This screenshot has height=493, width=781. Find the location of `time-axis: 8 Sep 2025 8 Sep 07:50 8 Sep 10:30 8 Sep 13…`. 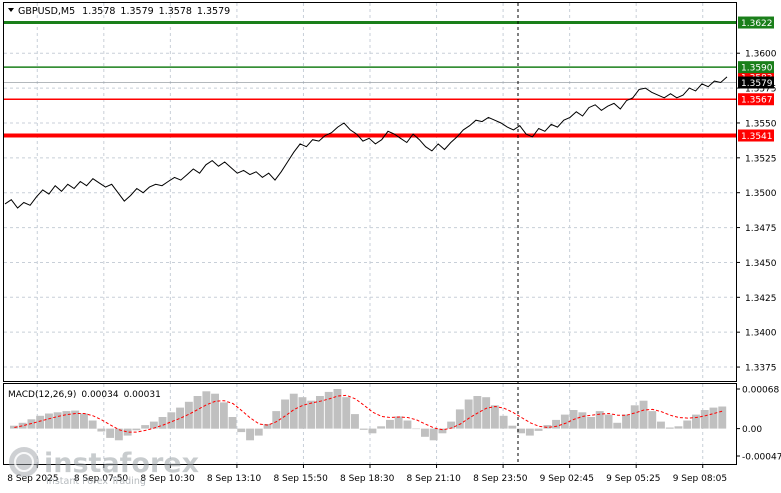

time-axis: 8 Sep 2025 8 Sep 07:50 8 Sep 10:30 8 Sep 13… is located at coordinates (367, 474).